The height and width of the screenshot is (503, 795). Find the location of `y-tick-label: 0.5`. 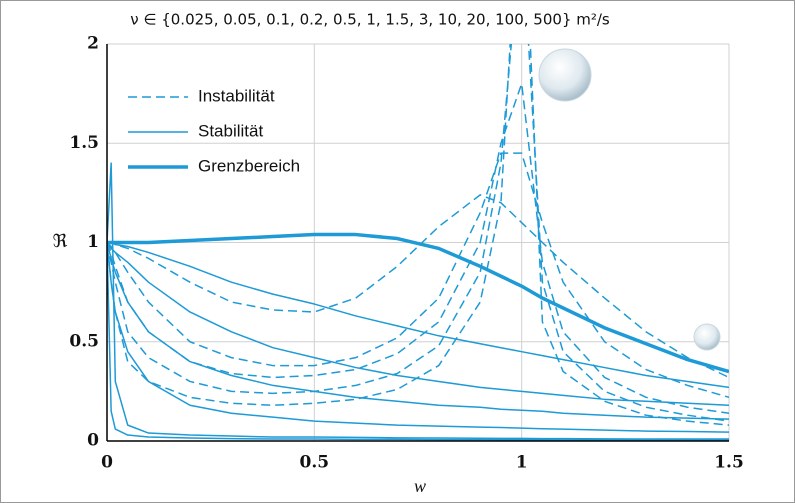

y-tick-label: 0.5 is located at coordinates (84, 341).